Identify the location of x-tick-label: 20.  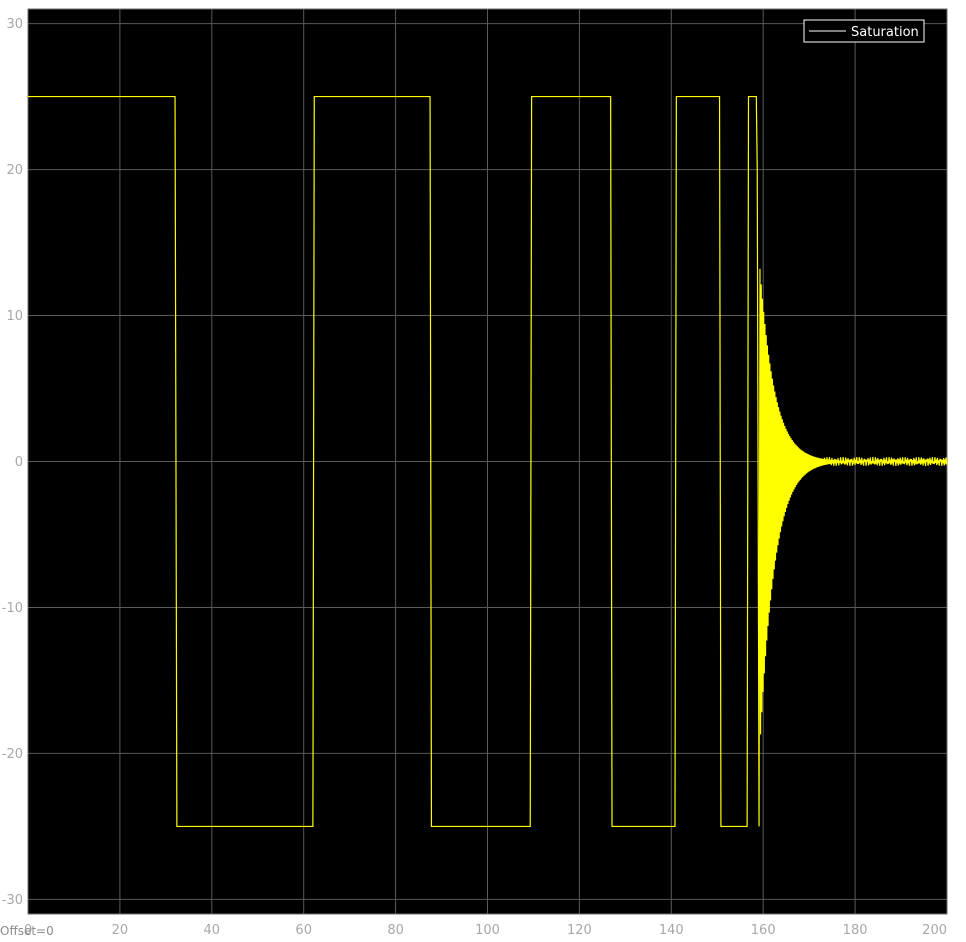
(120, 930).